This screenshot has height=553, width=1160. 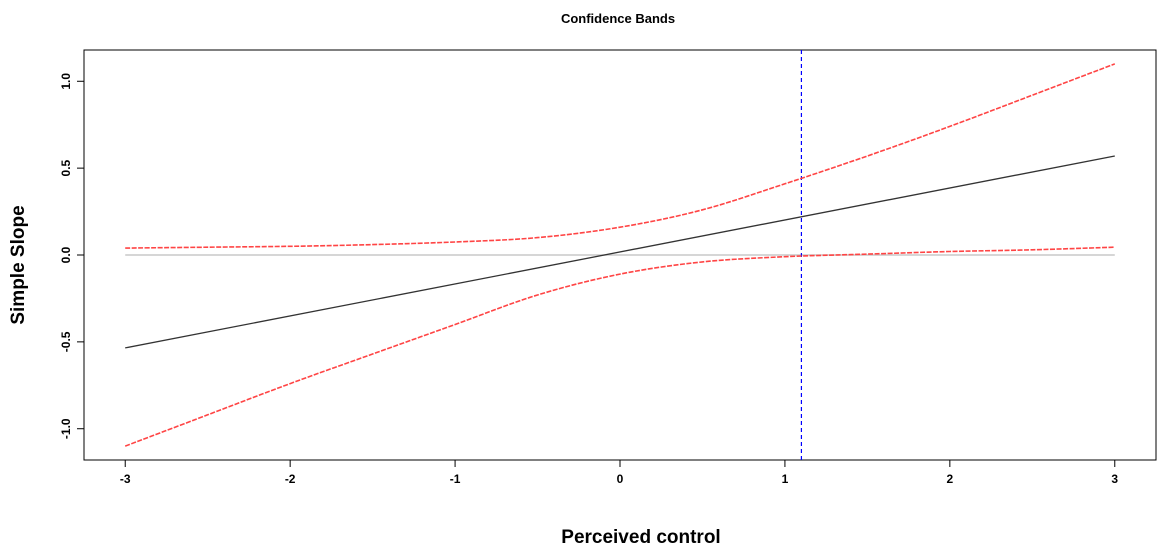 What do you see at coordinates (640, 537) in the screenshot?
I see `x-axis-title: Perceived control` at bounding box center [640, 537].